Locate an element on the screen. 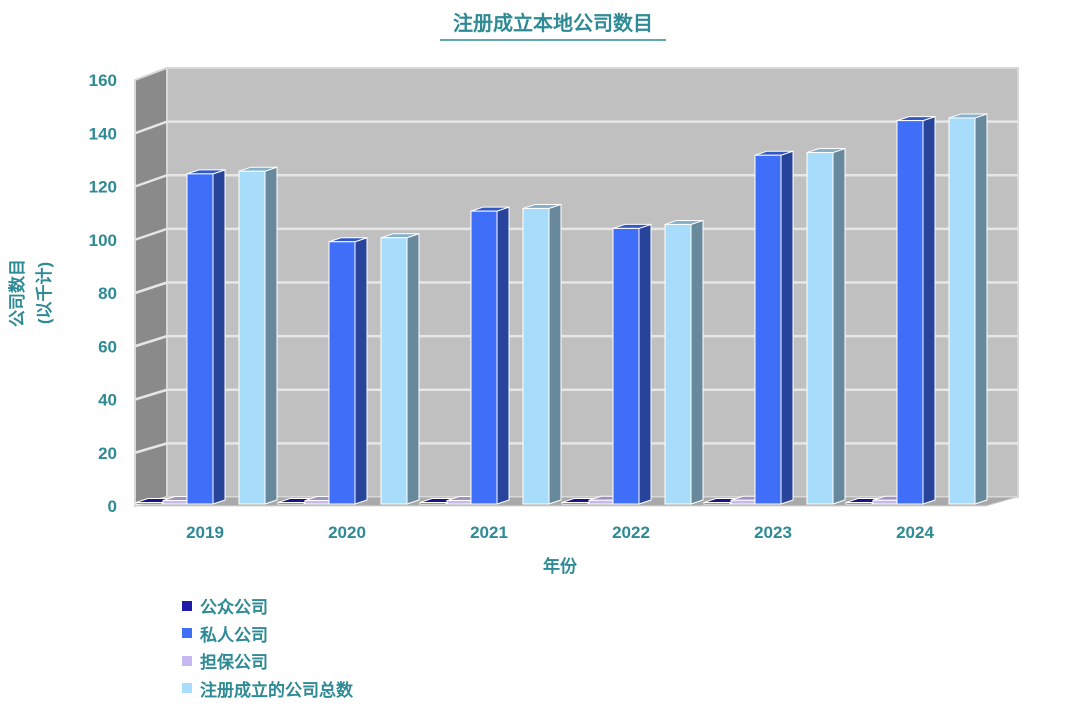 The height and width of the screenshot is (707, 1084). y-tick-label: 60 is located at coordinates (107, 346).